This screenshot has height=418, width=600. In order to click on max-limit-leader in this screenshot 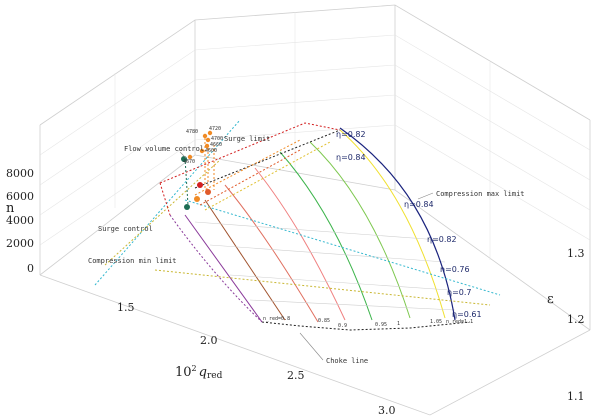, I will do `click(425, 196)`.